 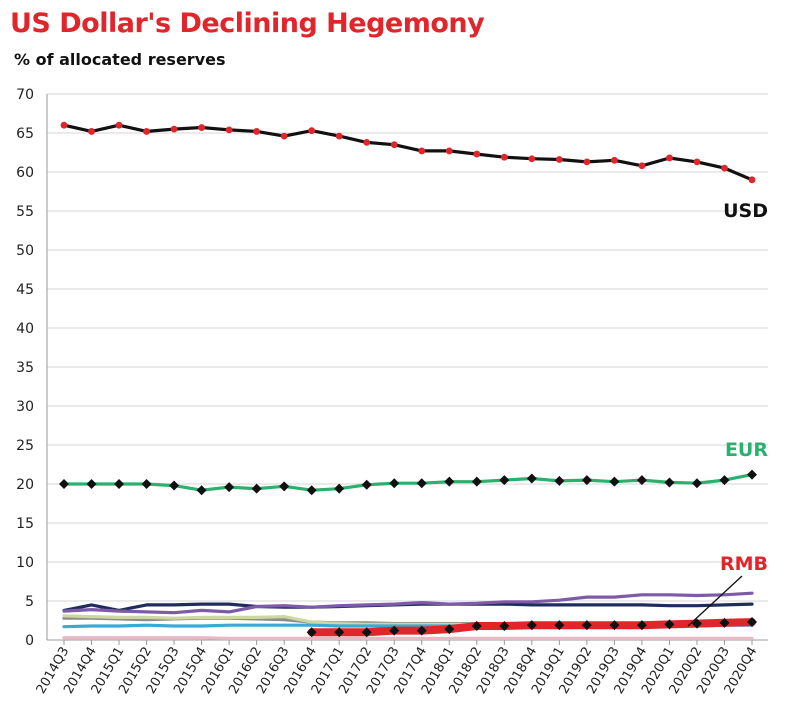 What do you see at coordinates (25, 563) in the screenshot?
I see `y-tick-label: 10` at bounding box center [25, 563].